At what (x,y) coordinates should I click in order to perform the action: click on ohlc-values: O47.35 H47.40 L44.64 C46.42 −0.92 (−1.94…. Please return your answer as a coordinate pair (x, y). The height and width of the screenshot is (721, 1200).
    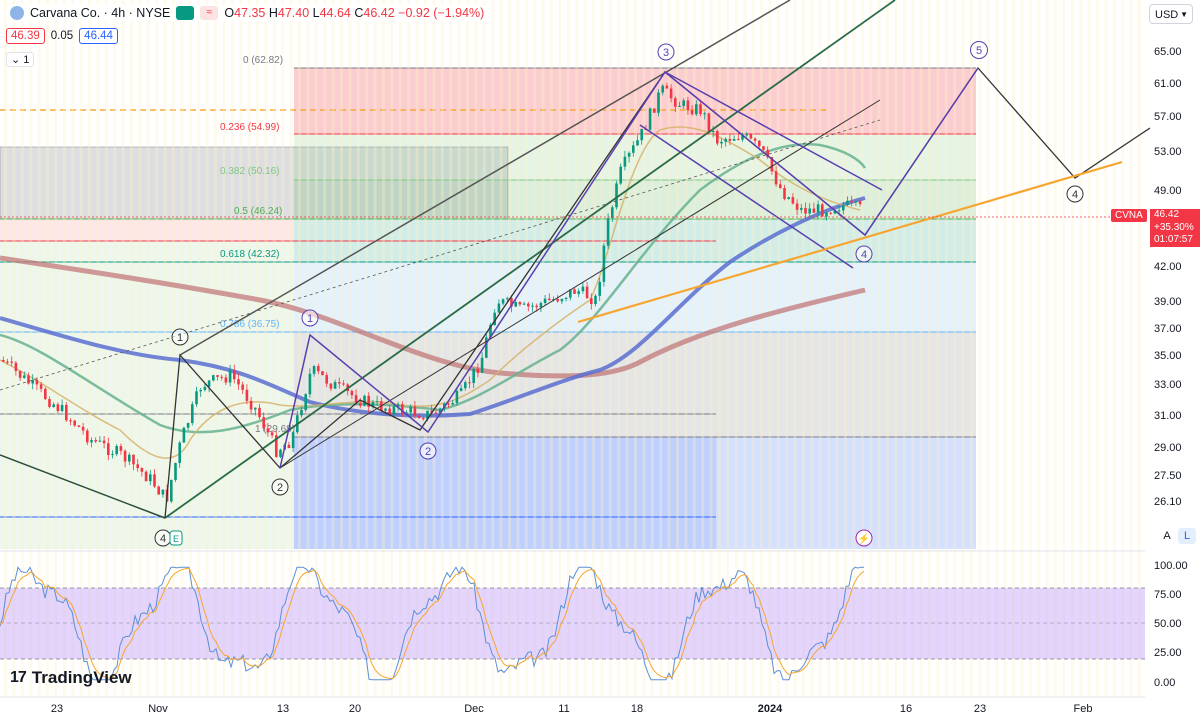
    Looking at the image, I should click on (354, 13).